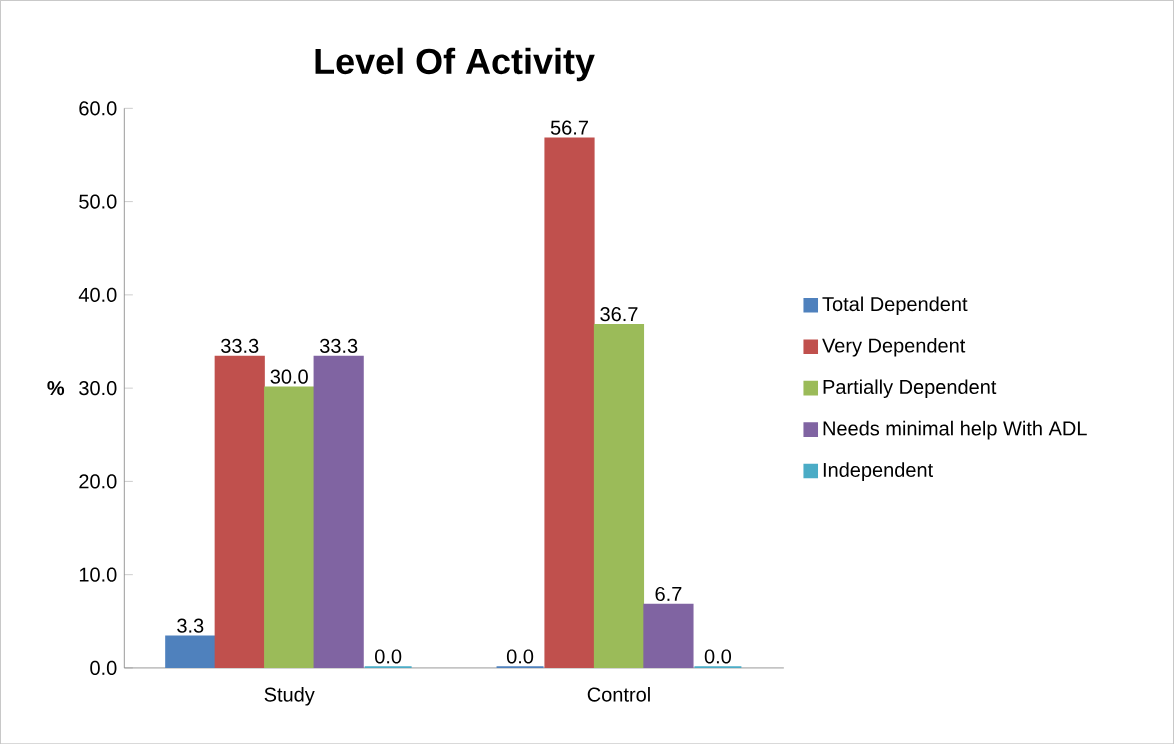 Image resolution: width=1174 pixels, height=744 pixels. What do you see at coordinates (894, 347) in the screenshot?
I see `legend-label: Very Dependent` at bounding box center [894, 347].